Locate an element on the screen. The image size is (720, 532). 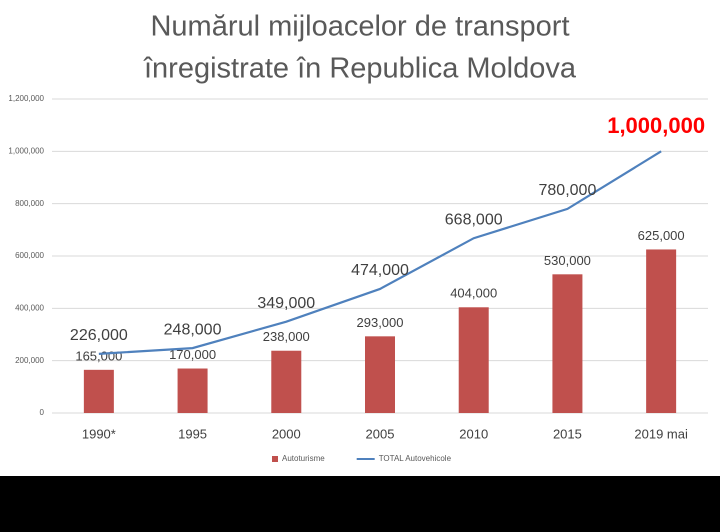
x-tick-label: 2000 is located at coordinates (286, 433).